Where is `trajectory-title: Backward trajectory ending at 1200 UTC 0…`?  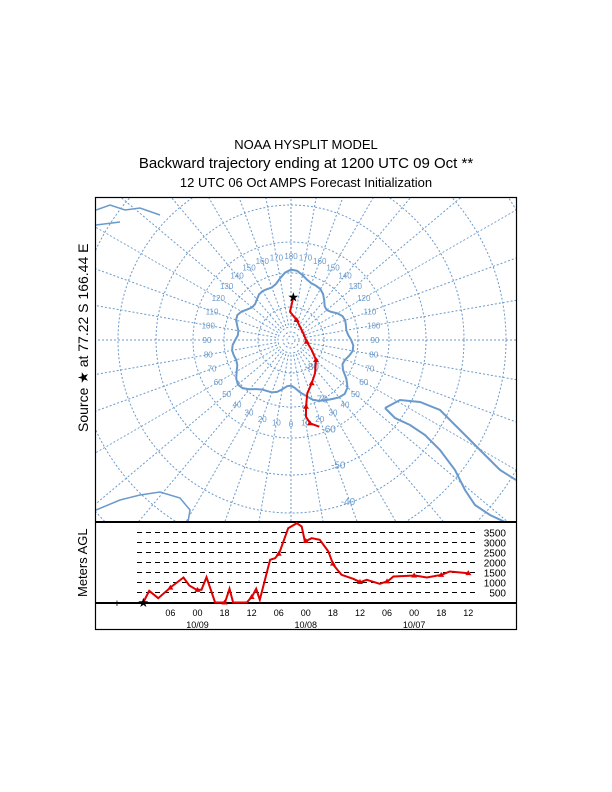
trajectory-title: Backward trajectory ending at 1200 UTC 0… is located at coordinates (306, 163).